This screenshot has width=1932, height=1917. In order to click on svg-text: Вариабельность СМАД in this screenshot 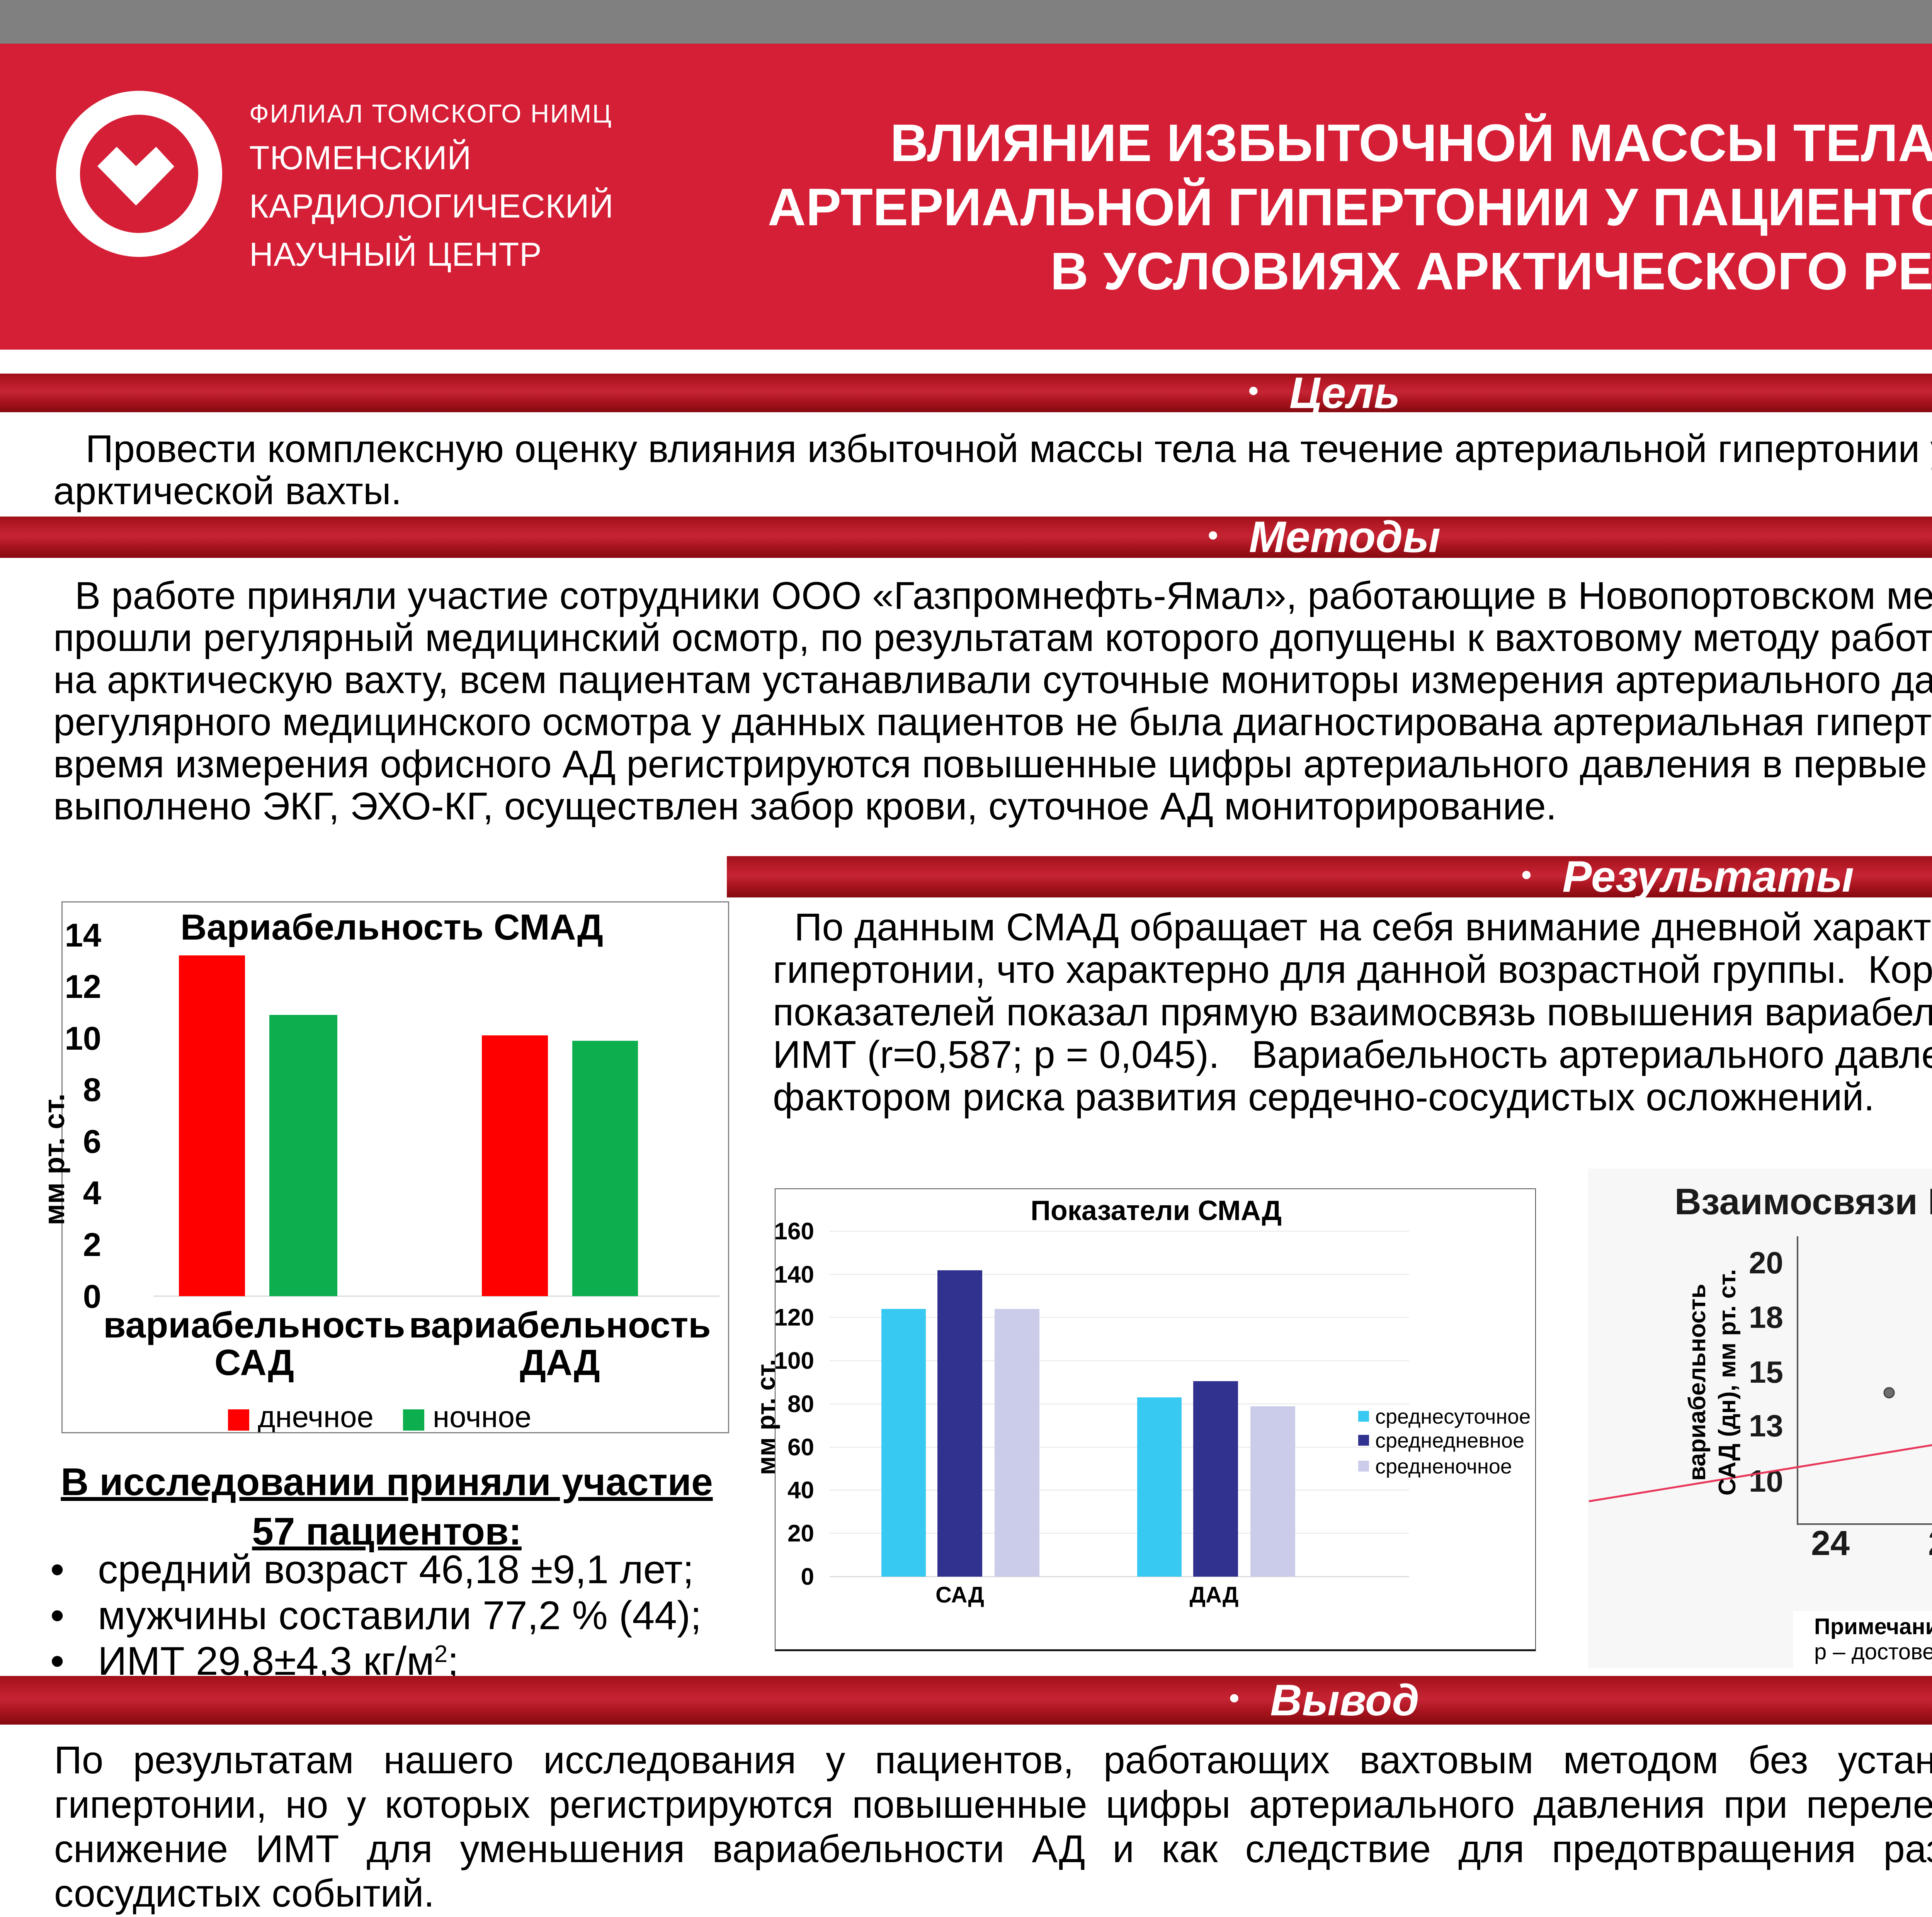, I will do `click(392, 927)`.